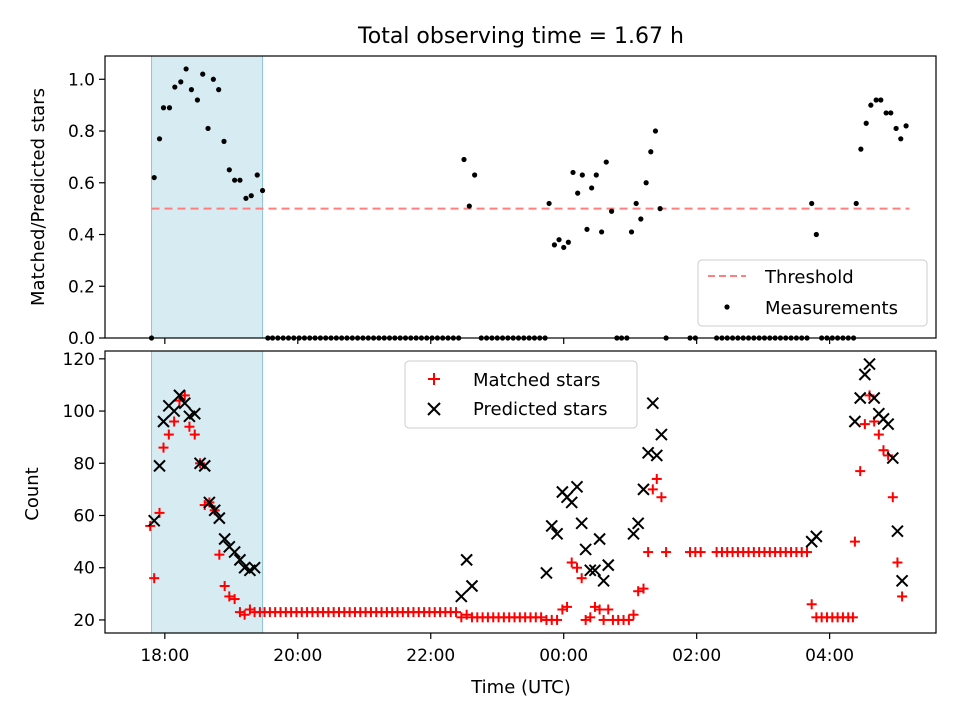 Image resolution: width=960 pixels, height=720 pixels. Describe the element at coordinates (84, 569) in the screenshot. I see `count-y-tick-label: 40` at that location.